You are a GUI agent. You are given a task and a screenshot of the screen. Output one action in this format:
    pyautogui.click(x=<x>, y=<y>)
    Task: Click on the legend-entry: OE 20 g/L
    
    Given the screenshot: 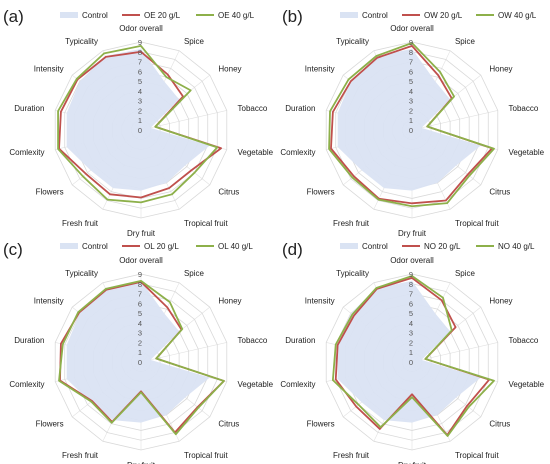 What is the action you would take?
    pyautogui.click(x=162, y=15)
    